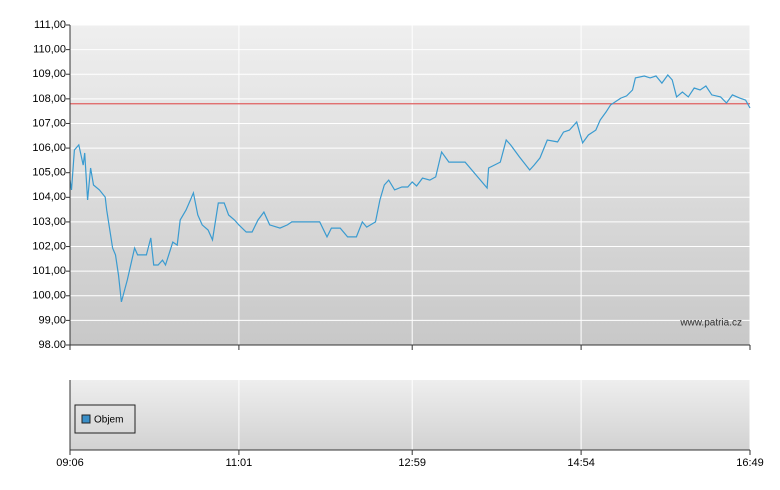 This screenshot has width=780, height=490. What do you see at coordinates (239, 463) in the screenshot?
I see `x-tick-label: 11:01` at bounding box center [239, 463].